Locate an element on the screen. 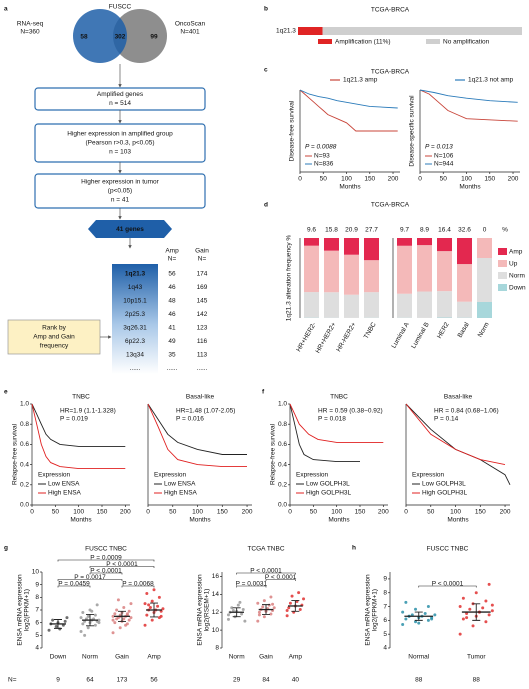 This screenshot has height=689, width=529. x-tick-label: HR+HER2- is located at coordinates (306, 337).